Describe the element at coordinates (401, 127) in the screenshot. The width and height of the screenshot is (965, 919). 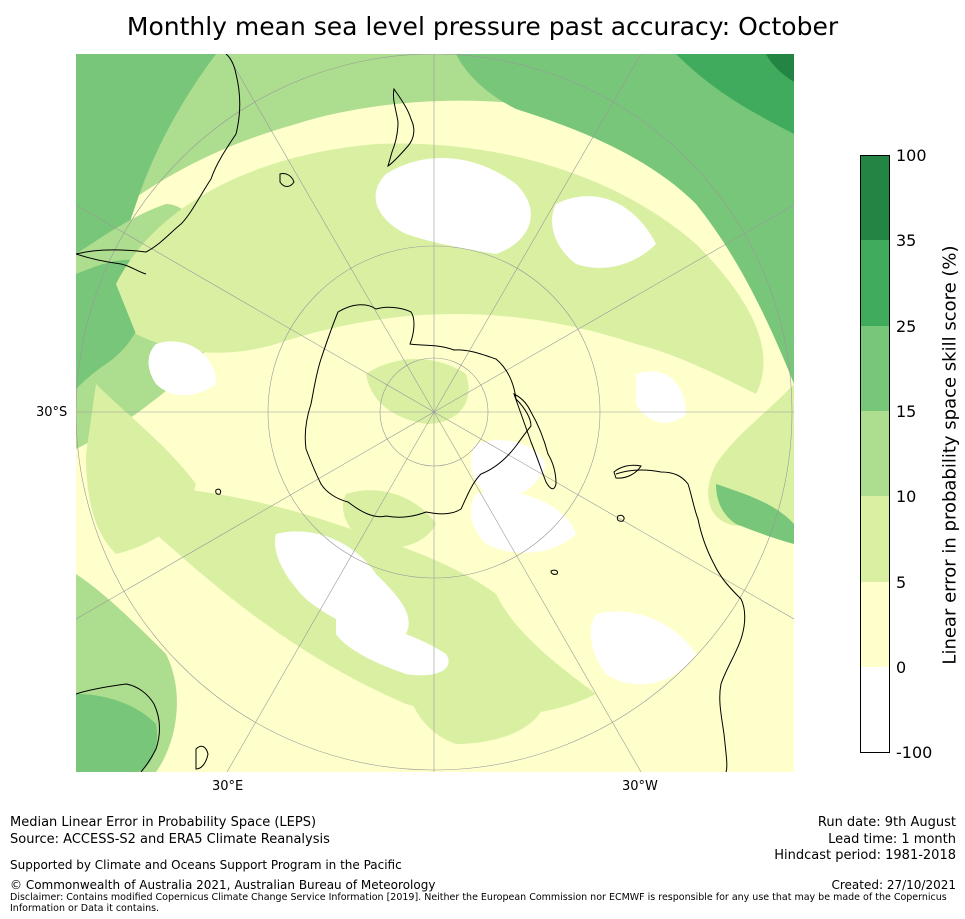
I see `coast-new-zealand` at that location.